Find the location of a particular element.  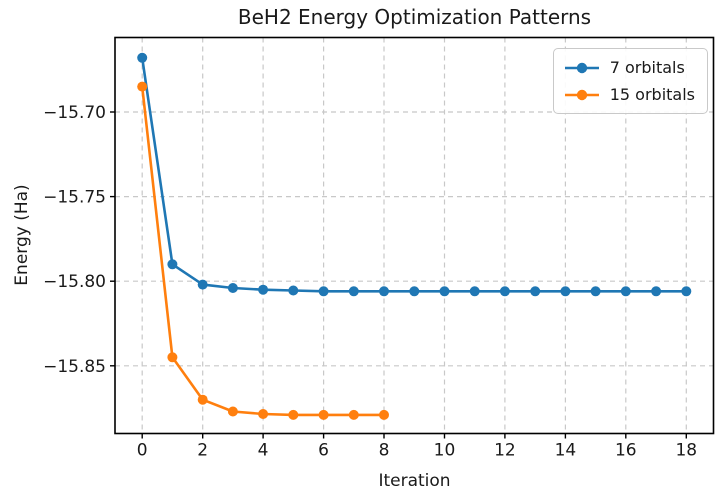

legend-item-15-orbitals: 15 orbitals is located at coordinates (629, 94).